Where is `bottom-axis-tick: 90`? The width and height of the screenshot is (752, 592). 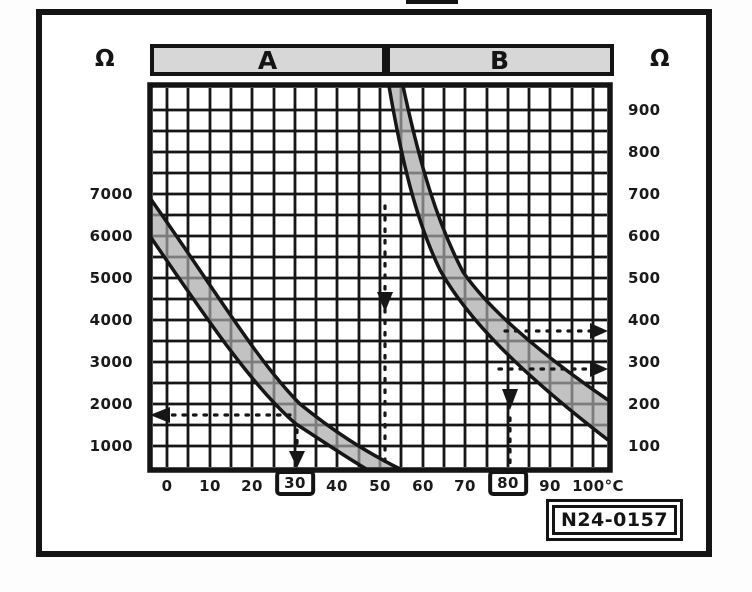 bottom-axis-tick: 90 is located at coordinates (550, 486).